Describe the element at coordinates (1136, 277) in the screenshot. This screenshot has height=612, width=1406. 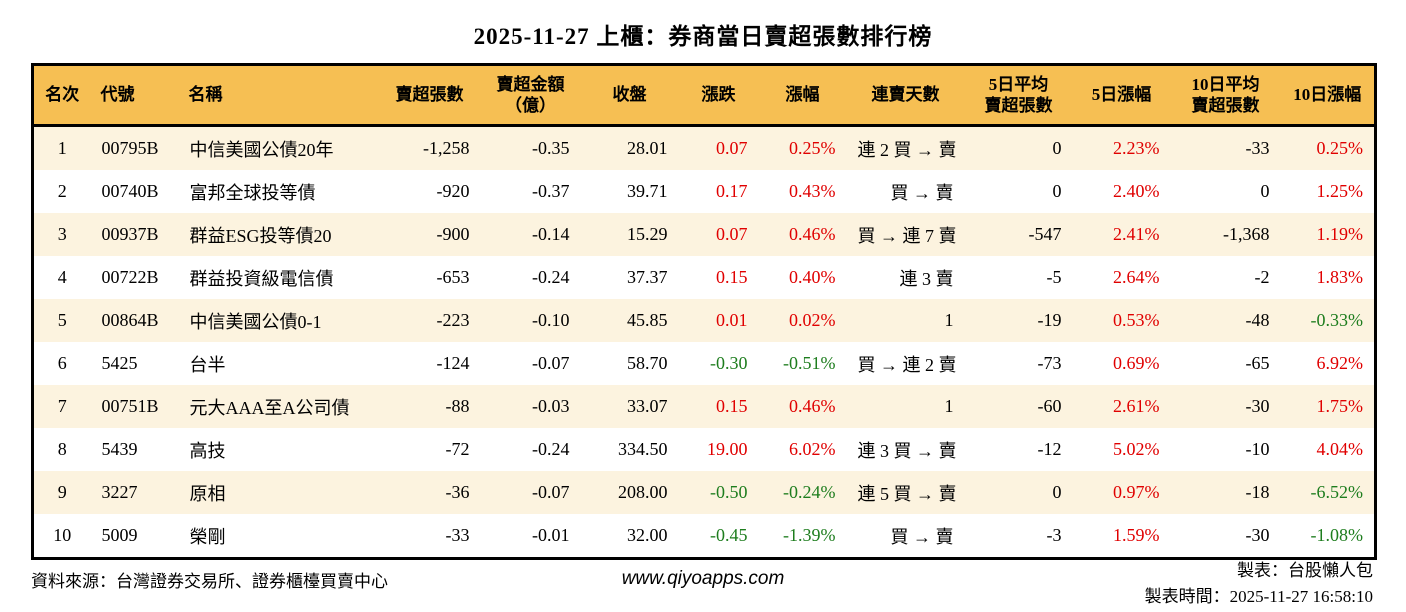
I see `cell-pct5: 2.64%` at that location.